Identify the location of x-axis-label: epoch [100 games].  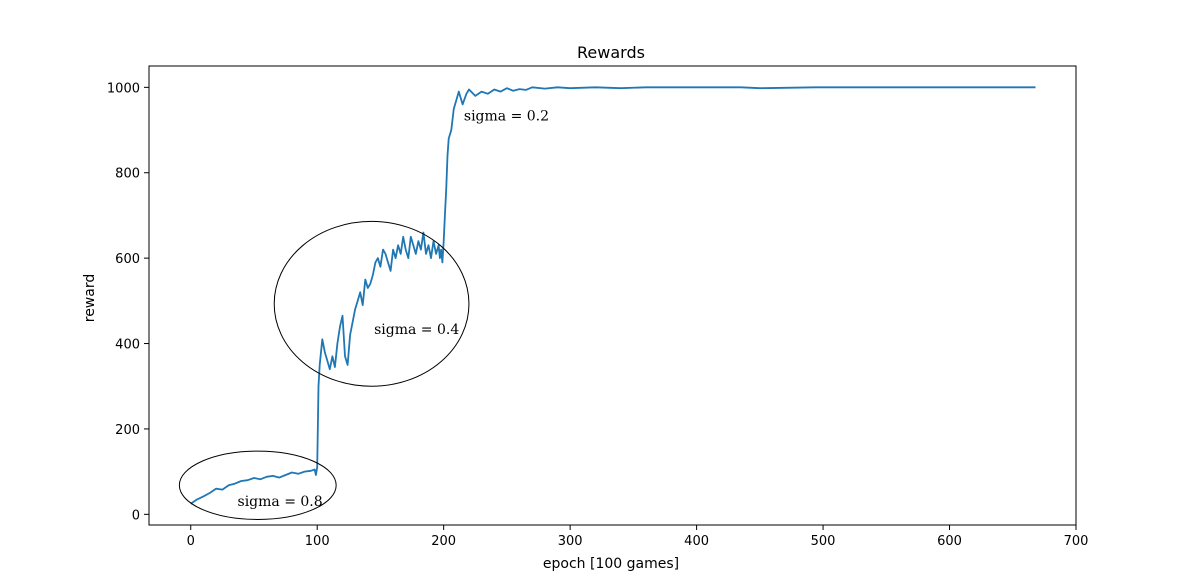
(611, 564).